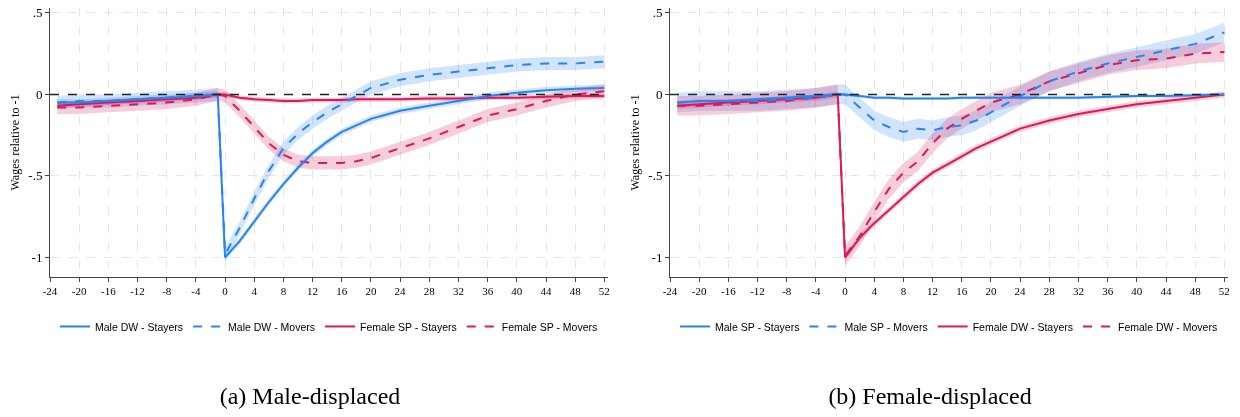  Describe the element at coordinates (886, 326) in the screenshot. I see `legend-label: Male SP - Movers` at that location.